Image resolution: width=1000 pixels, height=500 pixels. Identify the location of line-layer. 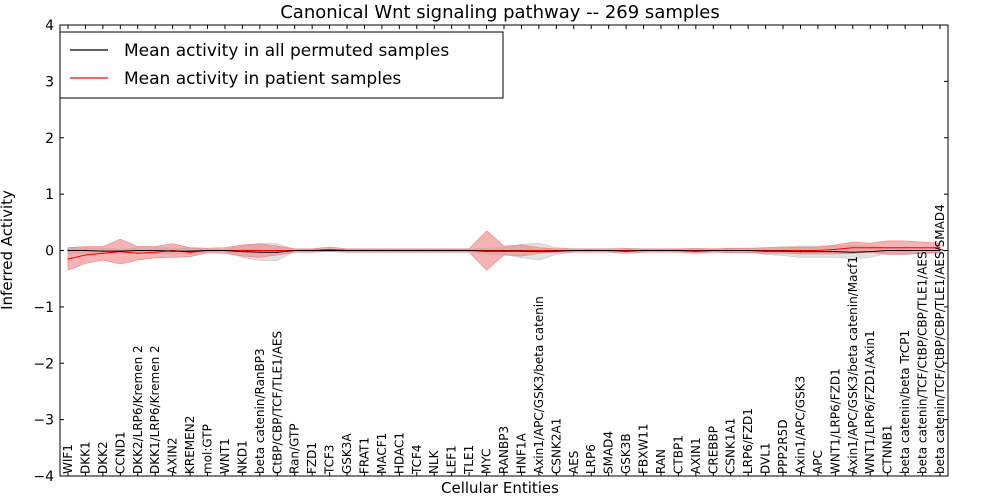
(504, 253).